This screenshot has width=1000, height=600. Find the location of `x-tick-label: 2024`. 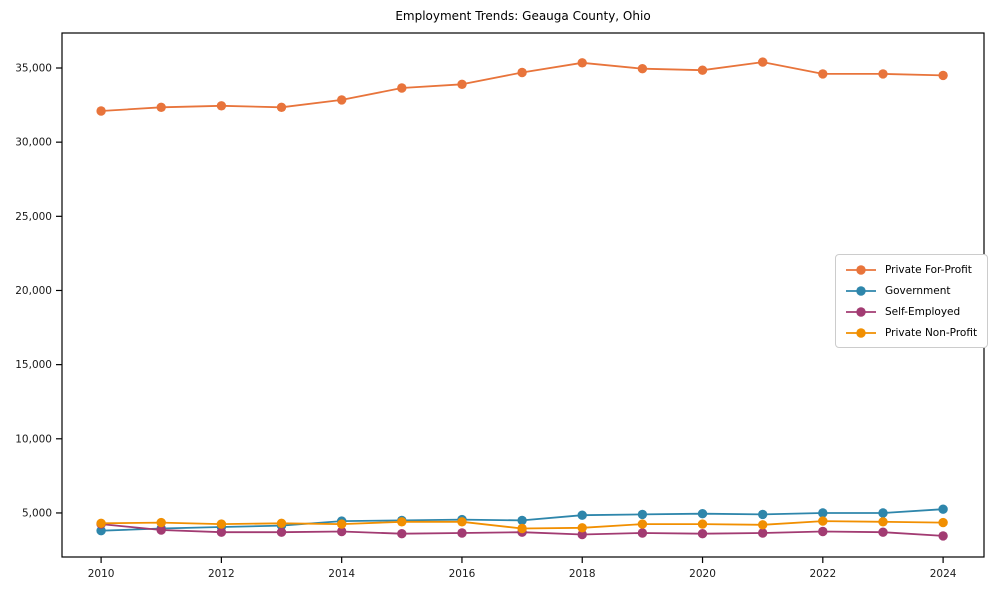

x-tick-label: 2024 is located at coordinates (943, 574).